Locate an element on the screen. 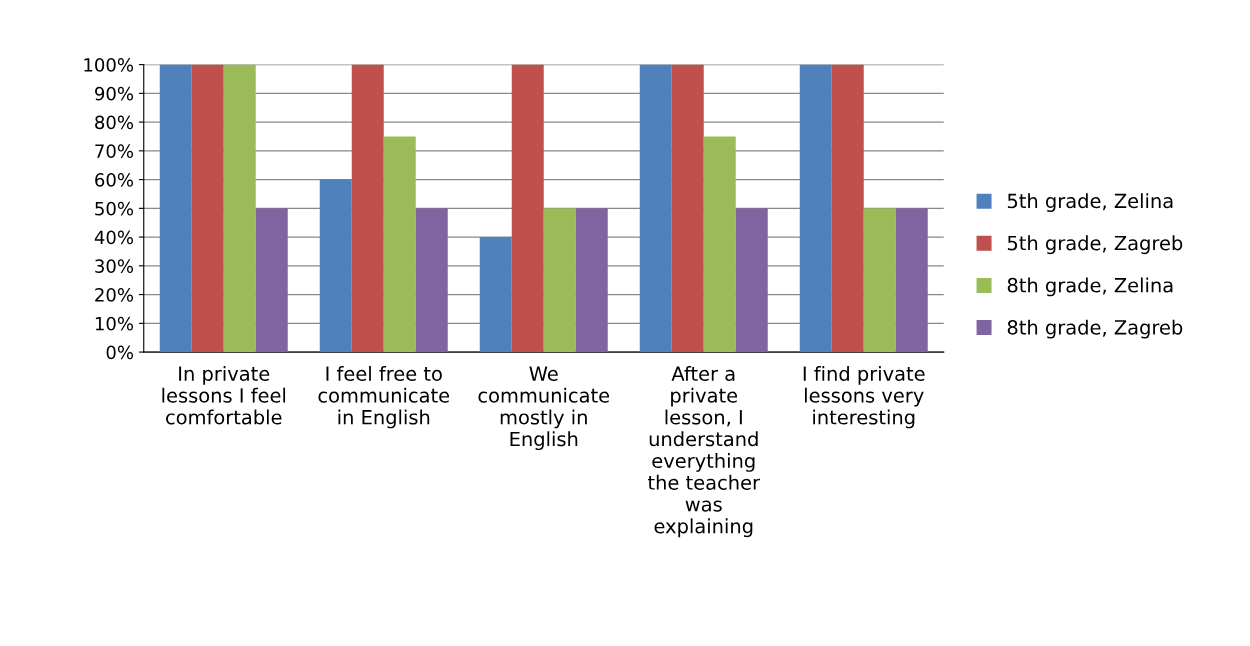 Image resolution: width=1250 pixels, height=646 pixels. y-tick-label: 40% is located at coordinates (114, 237).